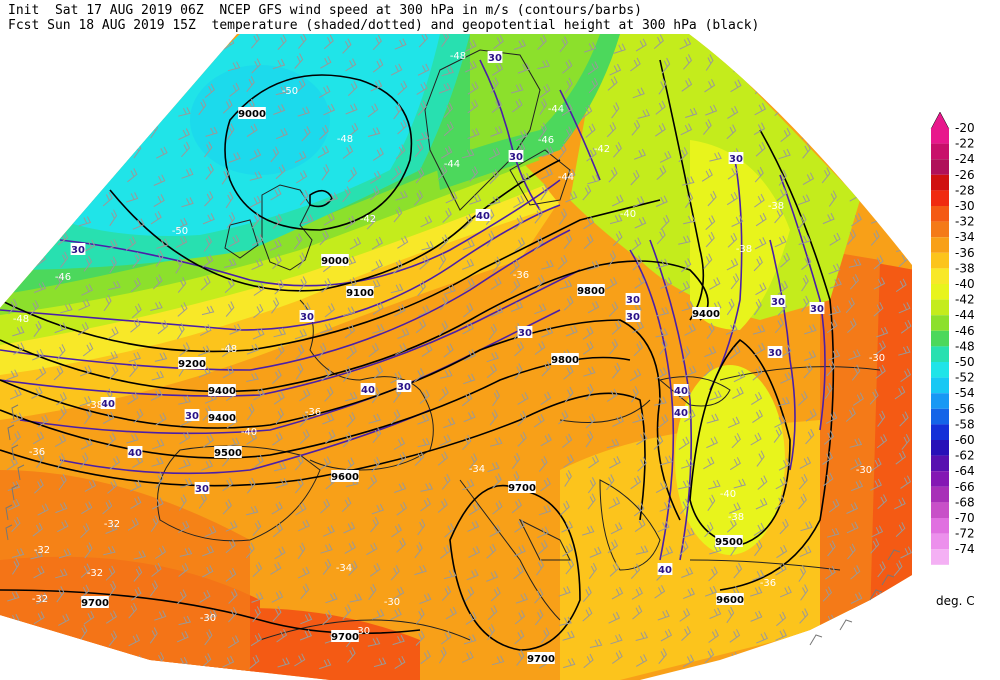 Image resolution: width=1000 pixels, height=680 pixels. I want to click on temperature-label: -36, so click(521, 275).